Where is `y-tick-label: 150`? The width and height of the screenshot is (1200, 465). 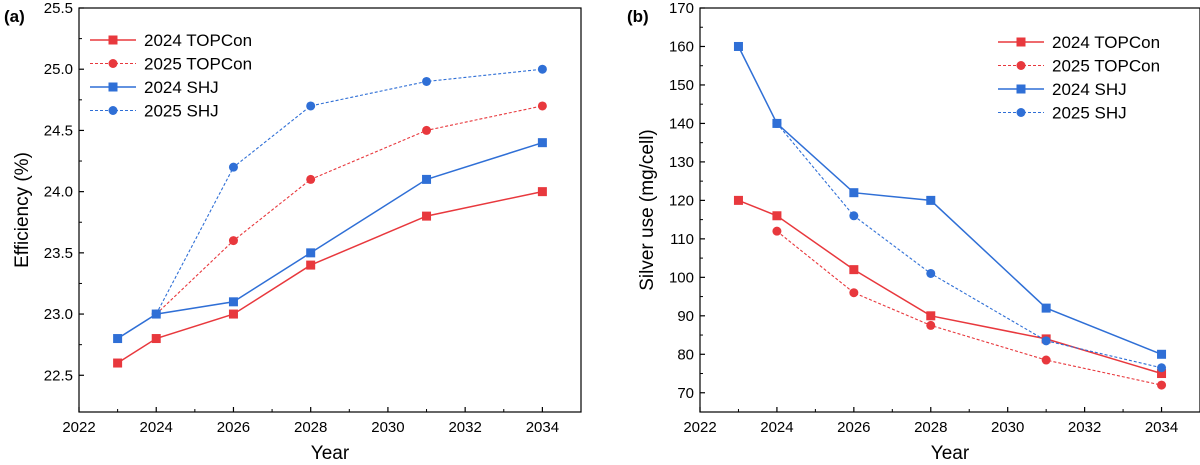
y-tick-label: 150 is located at coordinates (681, 85).